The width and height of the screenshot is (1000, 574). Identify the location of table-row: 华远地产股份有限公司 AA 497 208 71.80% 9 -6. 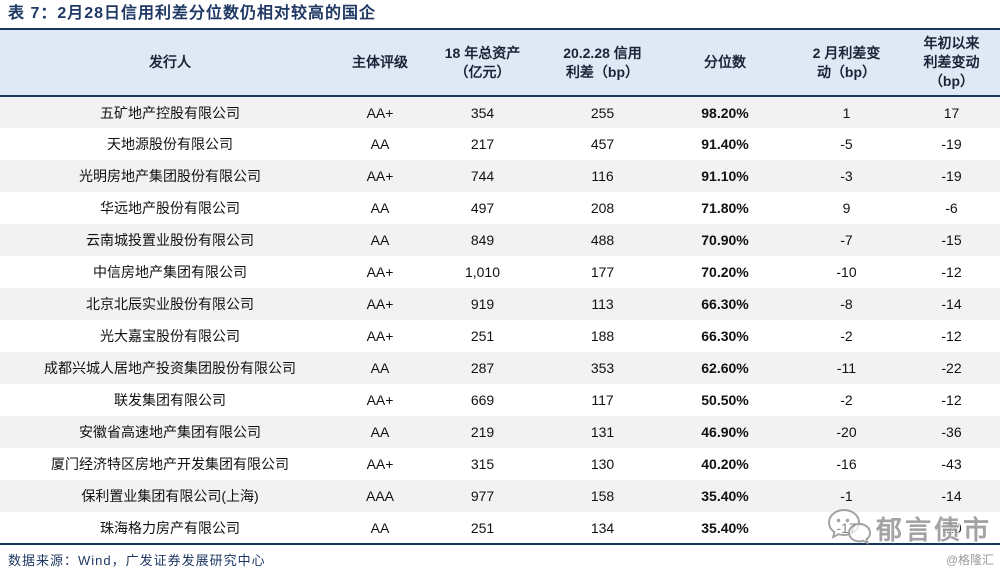
(500, 208).